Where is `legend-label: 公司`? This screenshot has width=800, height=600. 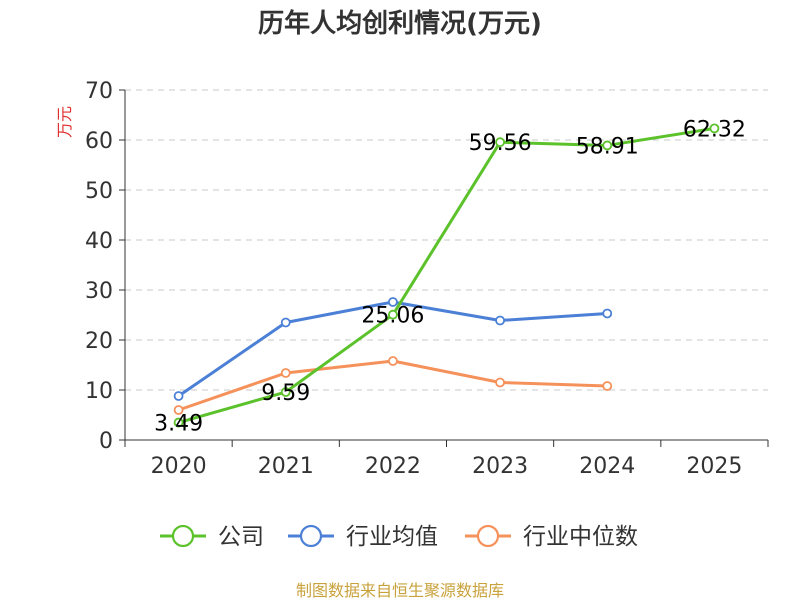
legend-label: 公司 is located at coordinates (241, 537).